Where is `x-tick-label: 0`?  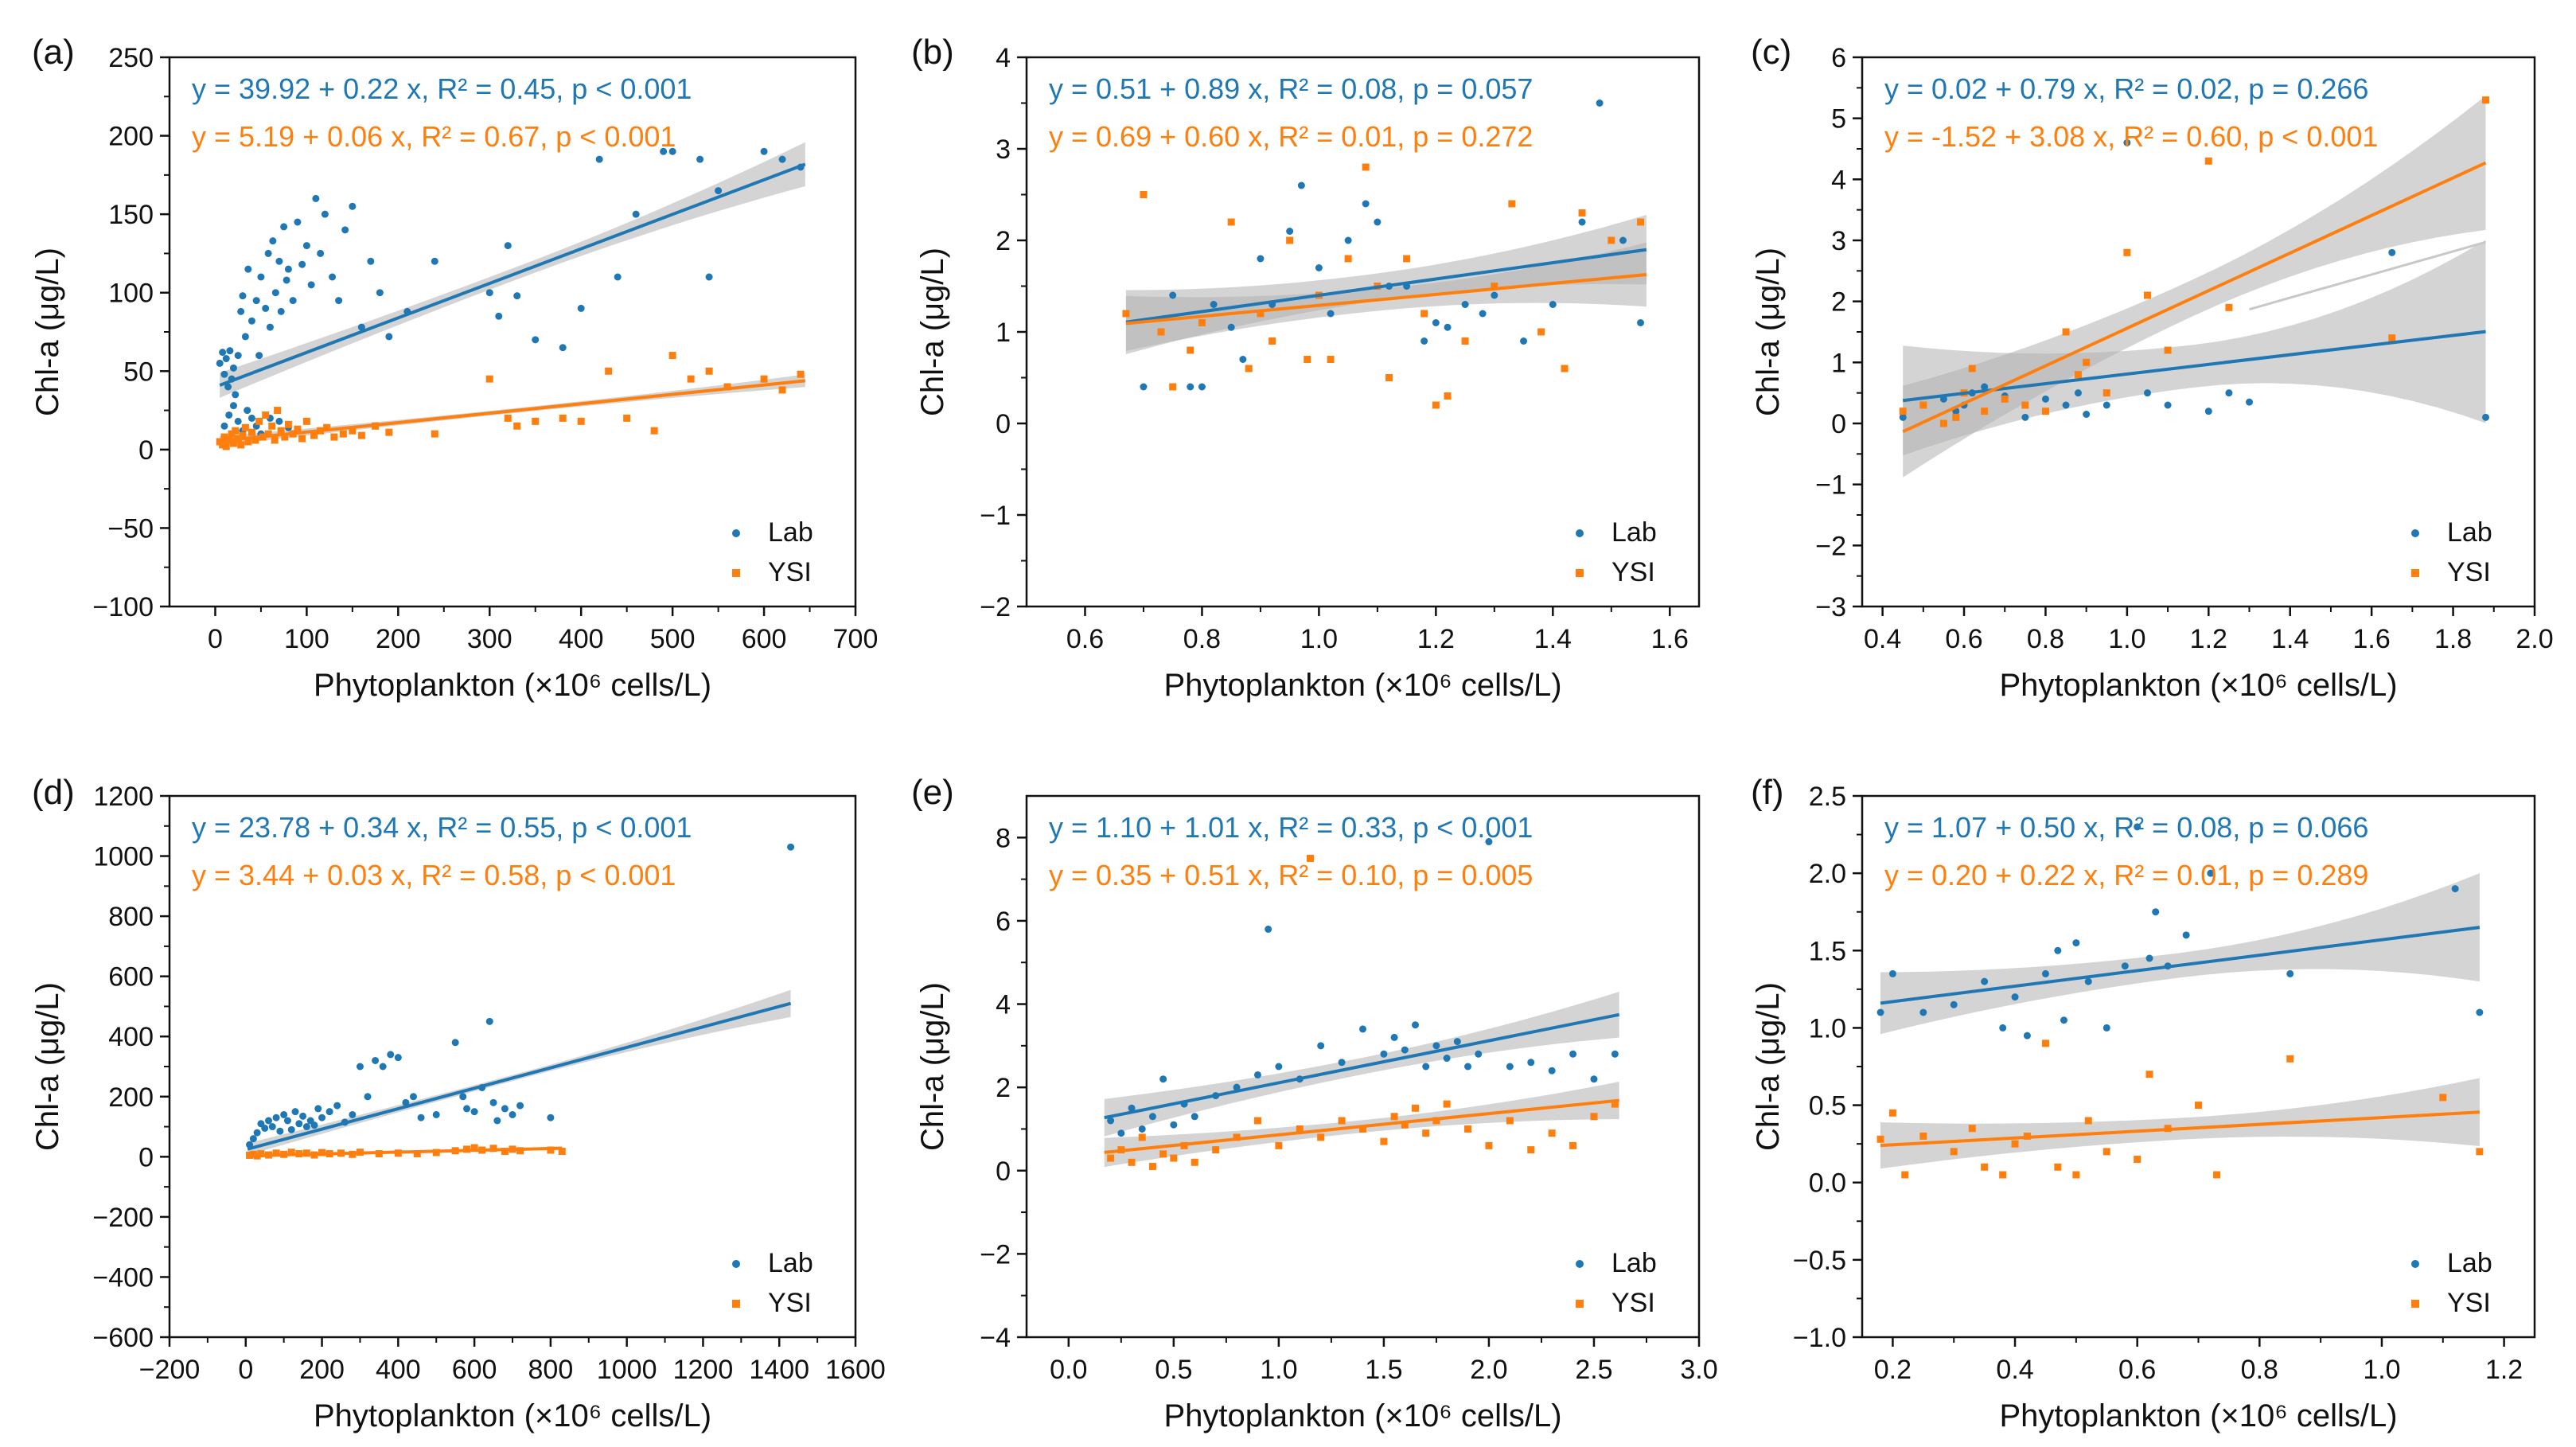 x-tick-label: 0 is located at coordinates (245, 1370).